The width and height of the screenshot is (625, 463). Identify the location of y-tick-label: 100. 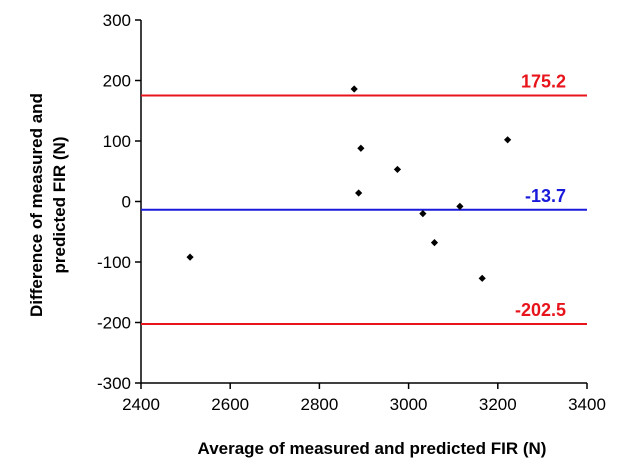
(117, 141).